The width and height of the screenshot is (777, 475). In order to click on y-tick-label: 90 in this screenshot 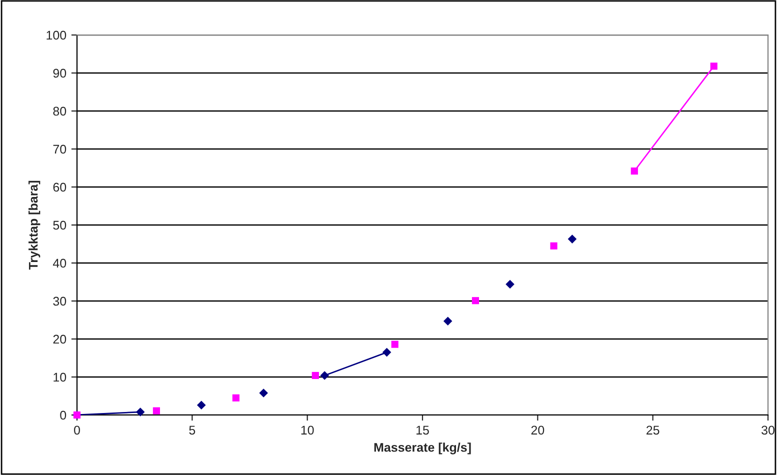, I will do `click(59, 73)`.